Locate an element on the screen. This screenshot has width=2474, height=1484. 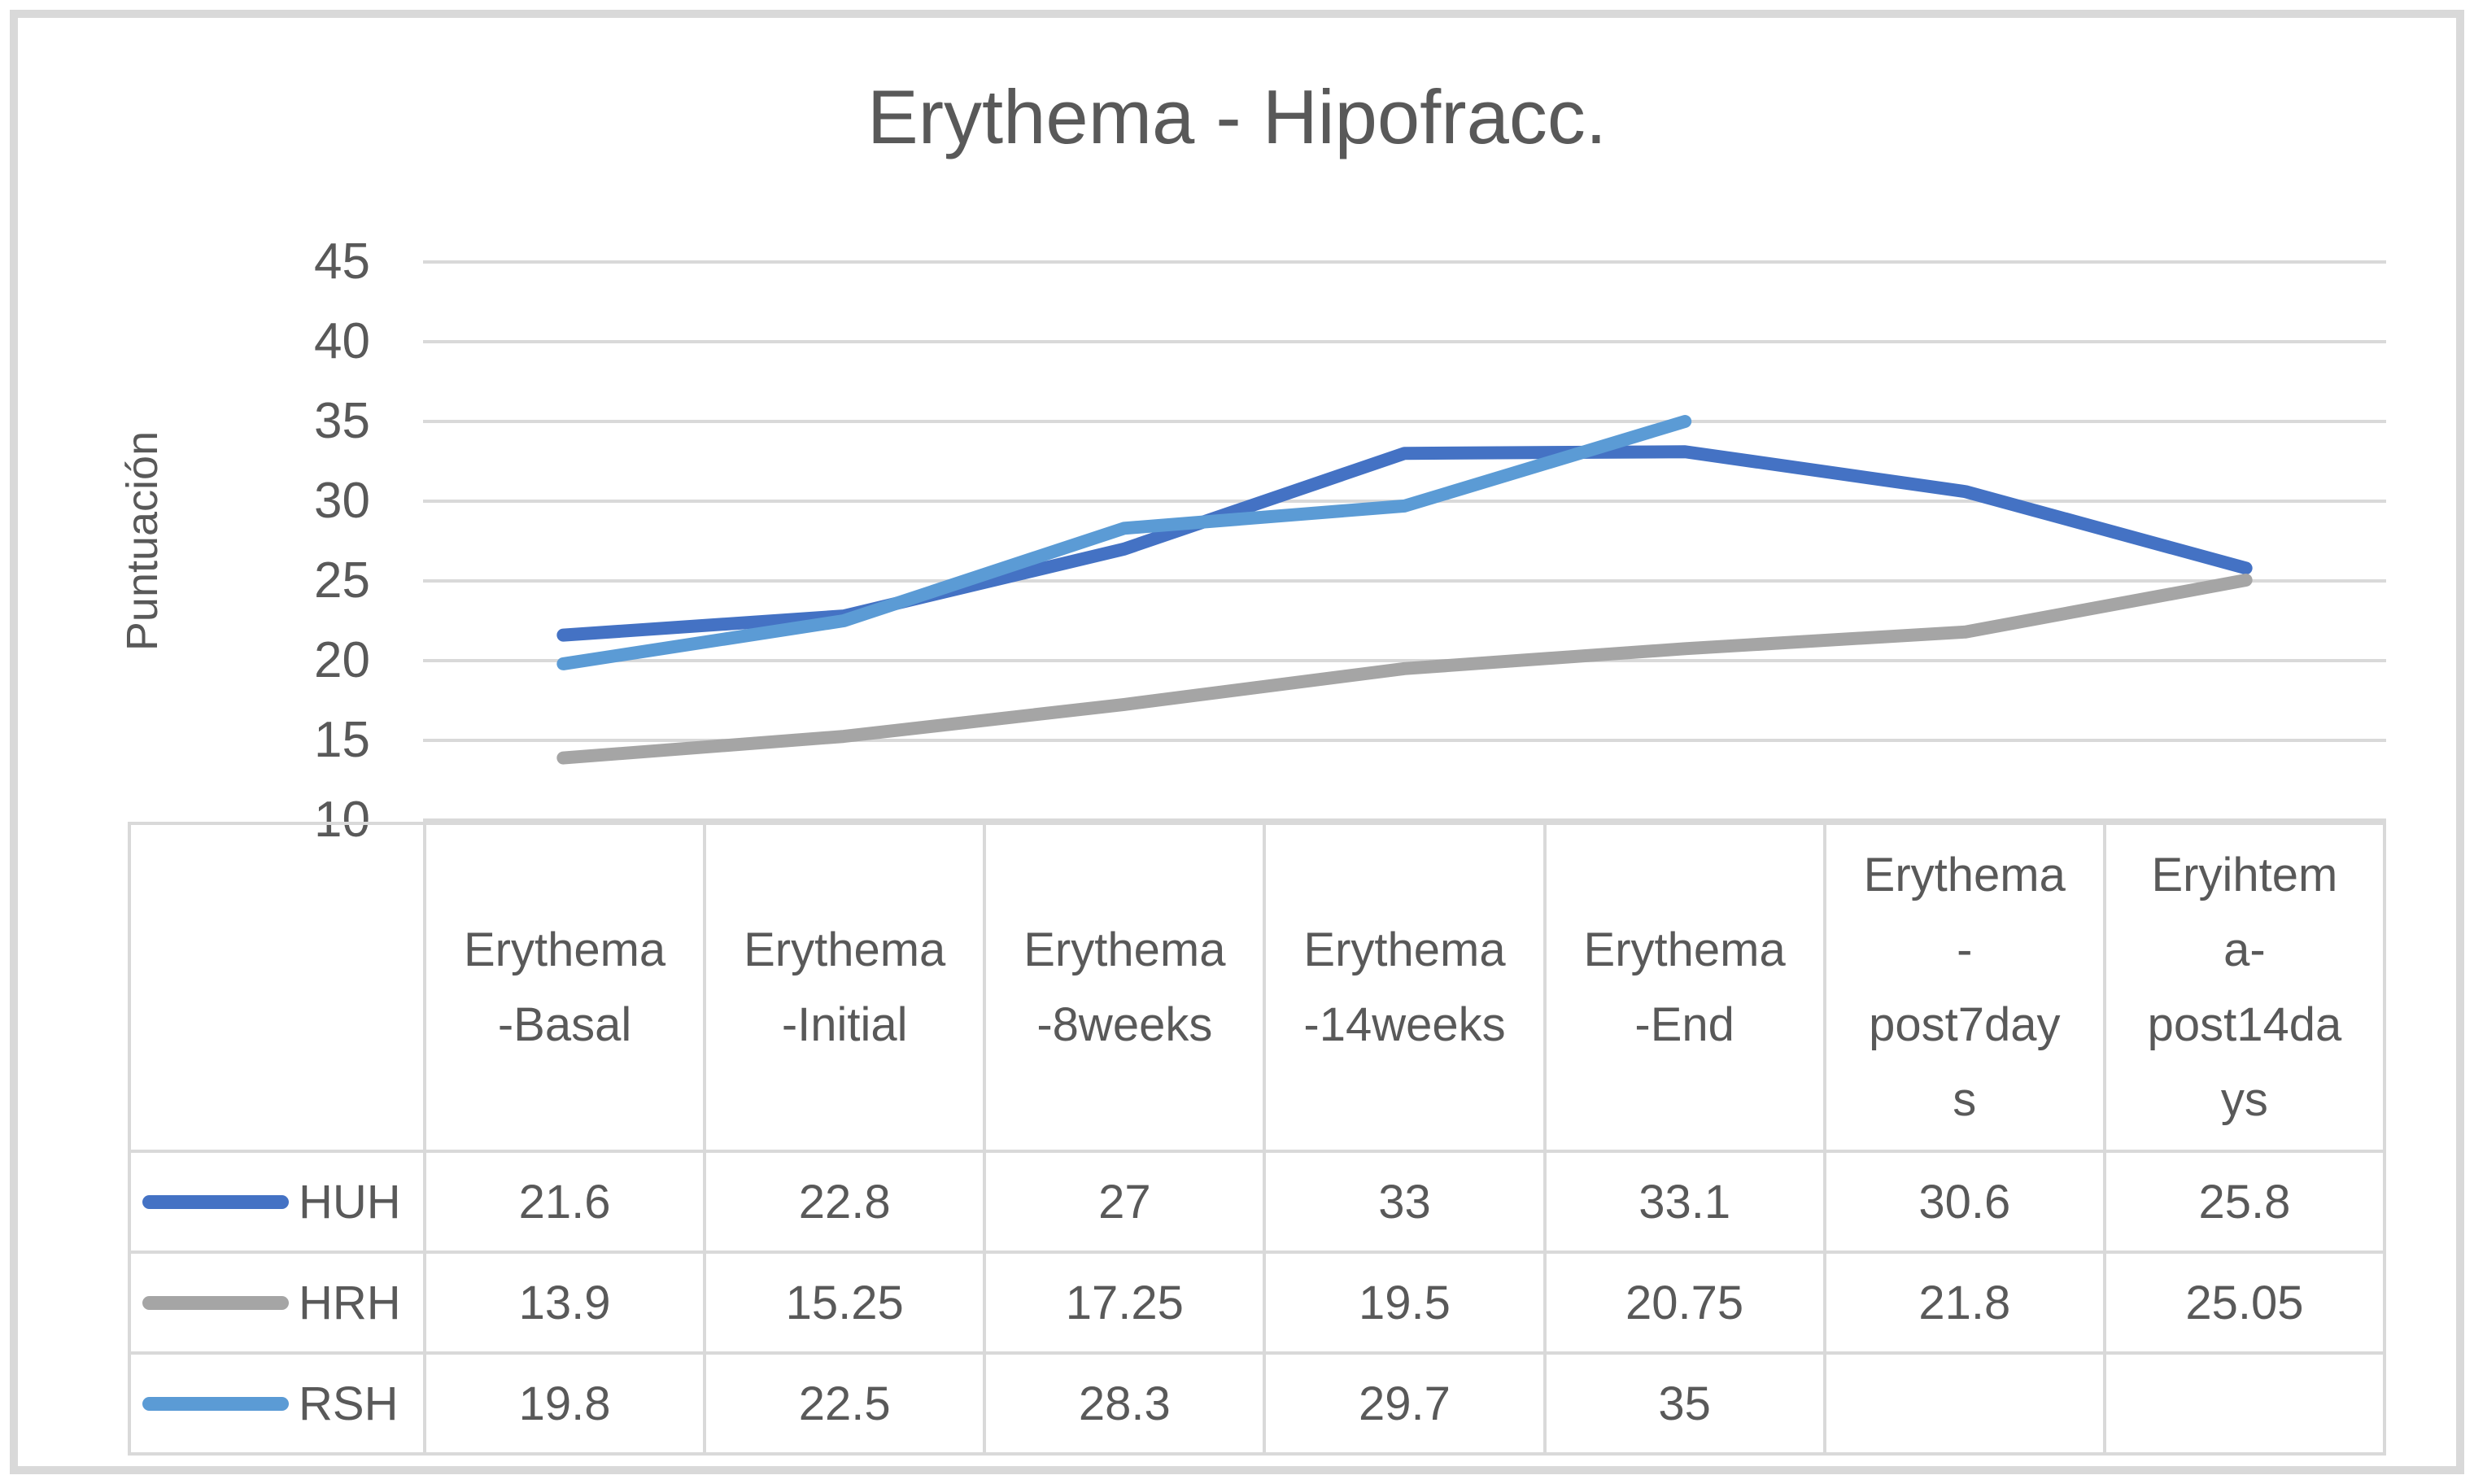
legend-cell-hrh: HRH is located at coordinates (277, 1303).